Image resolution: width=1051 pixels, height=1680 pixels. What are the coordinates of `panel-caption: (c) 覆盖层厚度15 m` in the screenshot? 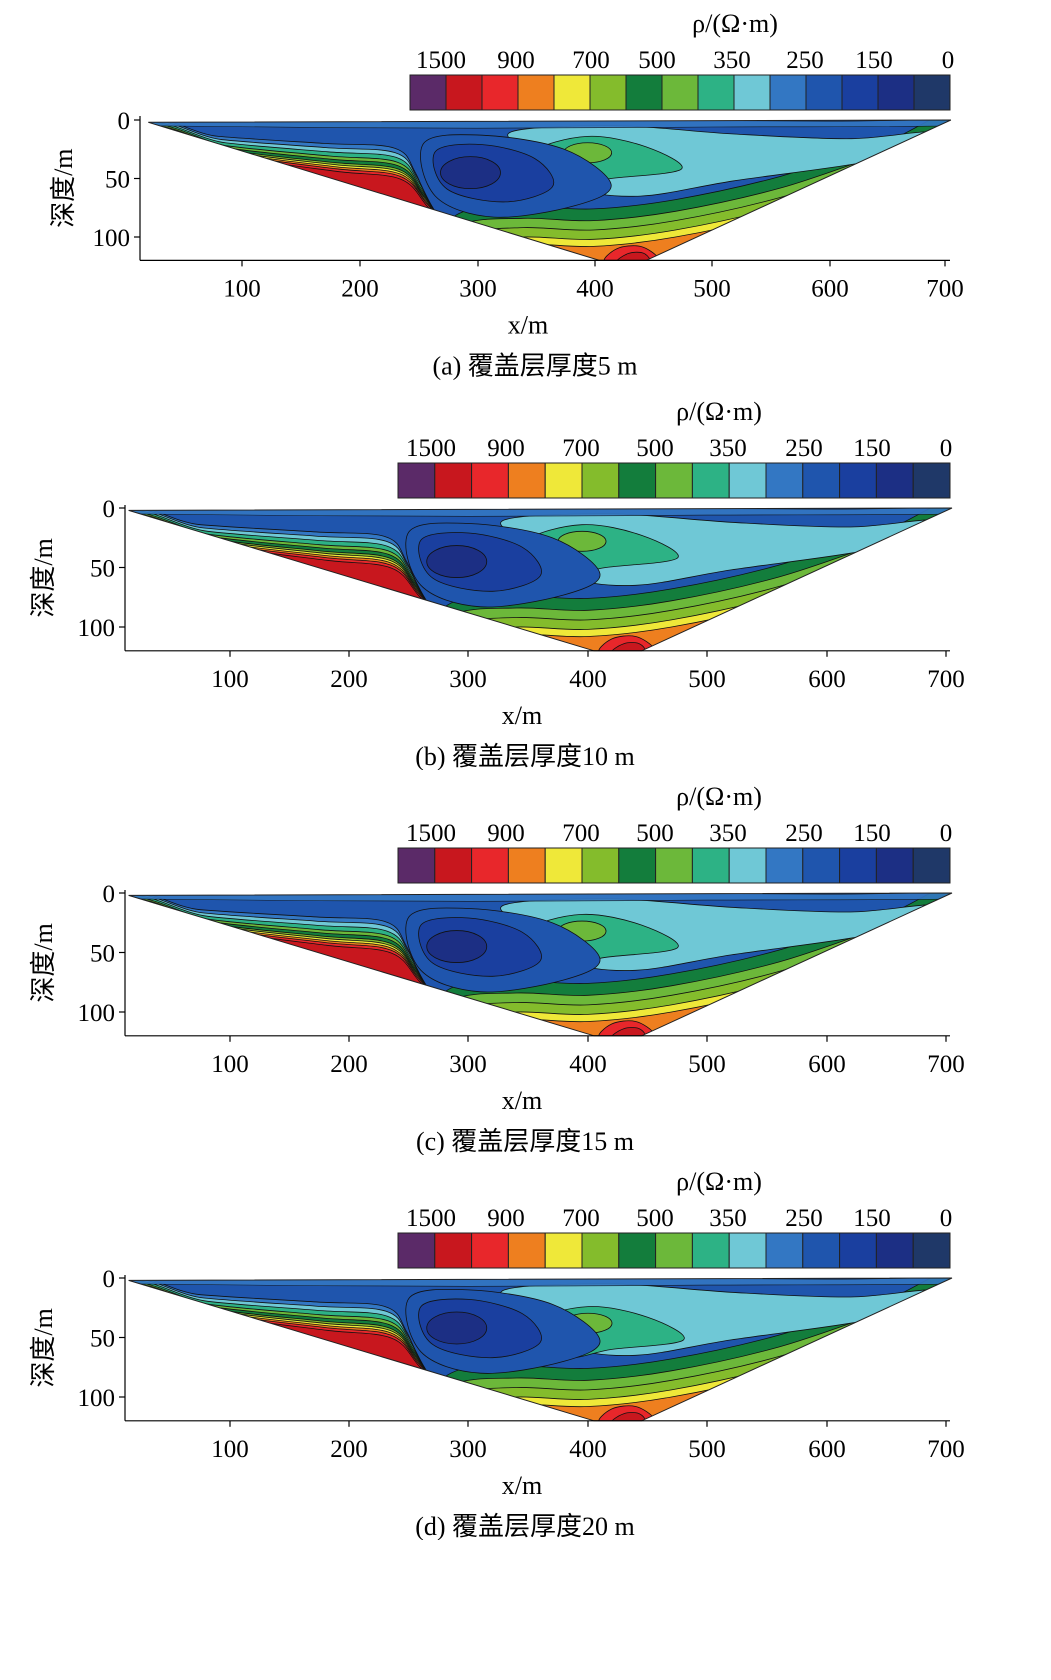 It's located at (525, 1141).